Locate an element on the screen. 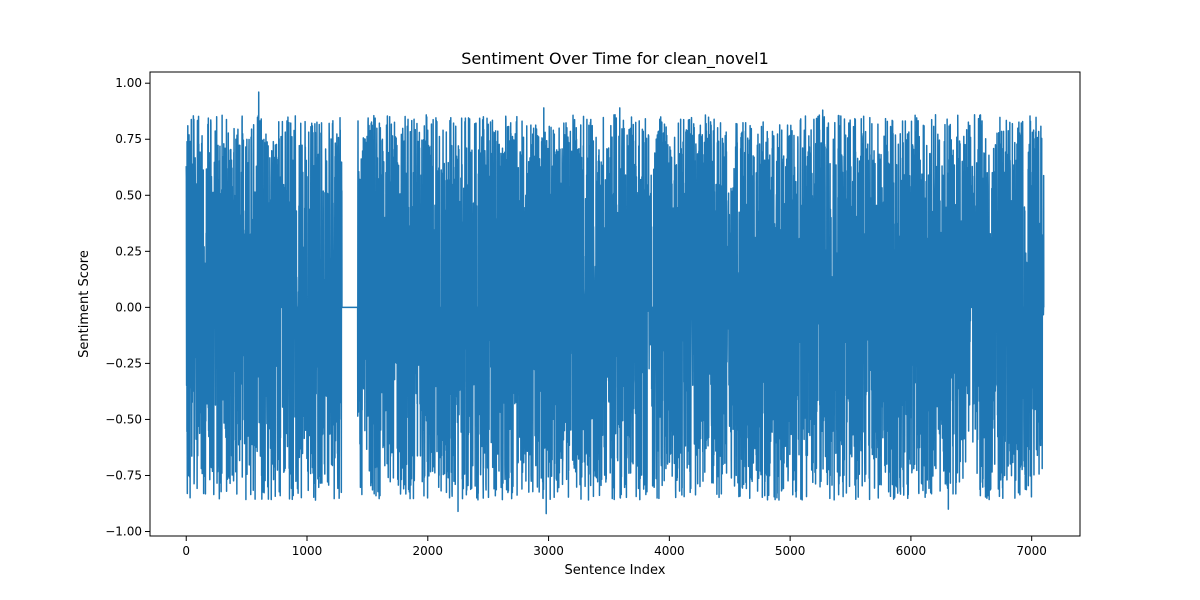 This screenshot has height=600, width=1200. x-tick-label: 3000 is located at coordinates (548, 551).